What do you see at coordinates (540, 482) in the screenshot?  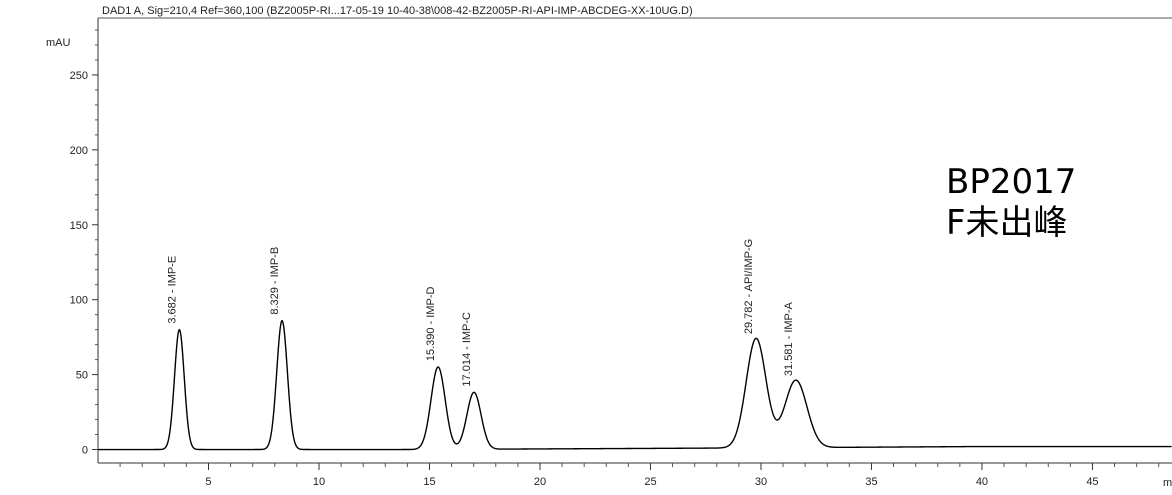 I see `x-tick-label: 20` at bounding box center [540, 482].